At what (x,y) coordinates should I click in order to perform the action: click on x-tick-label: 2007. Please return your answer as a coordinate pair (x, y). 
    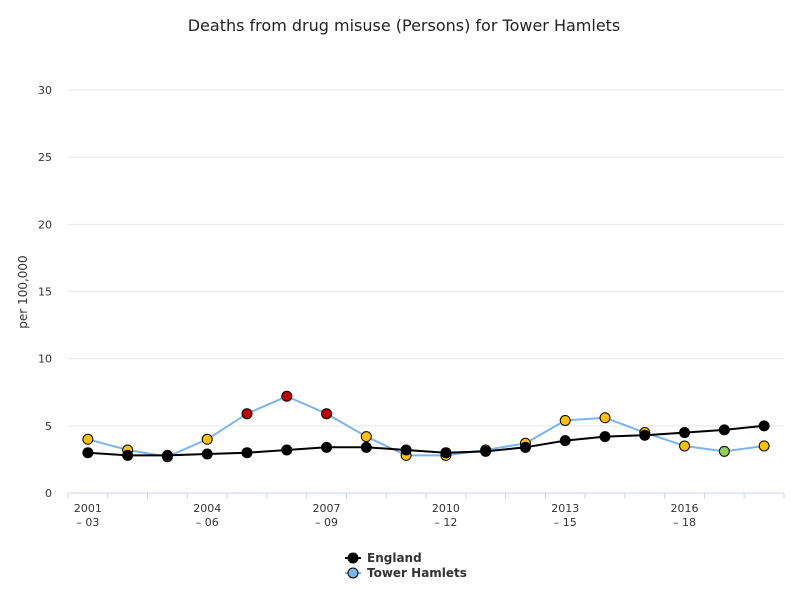
    Looking at the image, I should click on (327, 508).